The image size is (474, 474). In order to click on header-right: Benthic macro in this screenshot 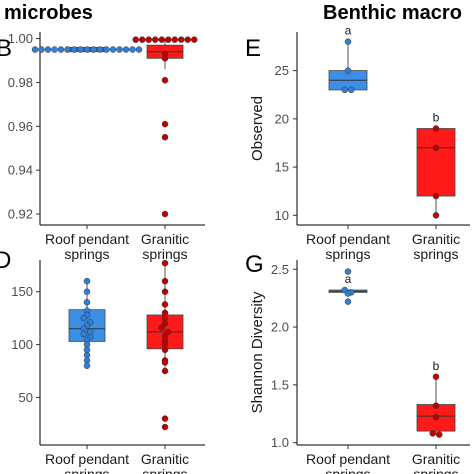, I will do `click(392, 13)`.